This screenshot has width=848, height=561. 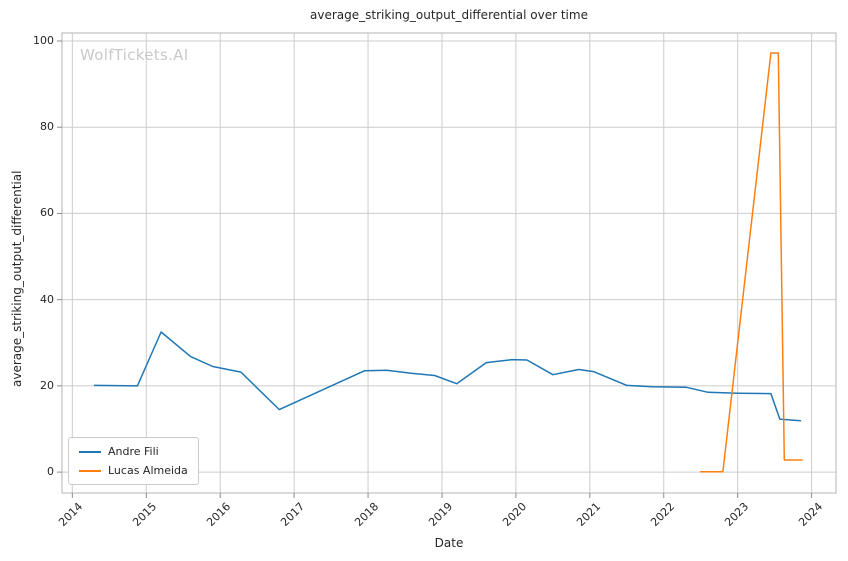 I want to click on y-tick-label: 60, so click(x=47, y=213).